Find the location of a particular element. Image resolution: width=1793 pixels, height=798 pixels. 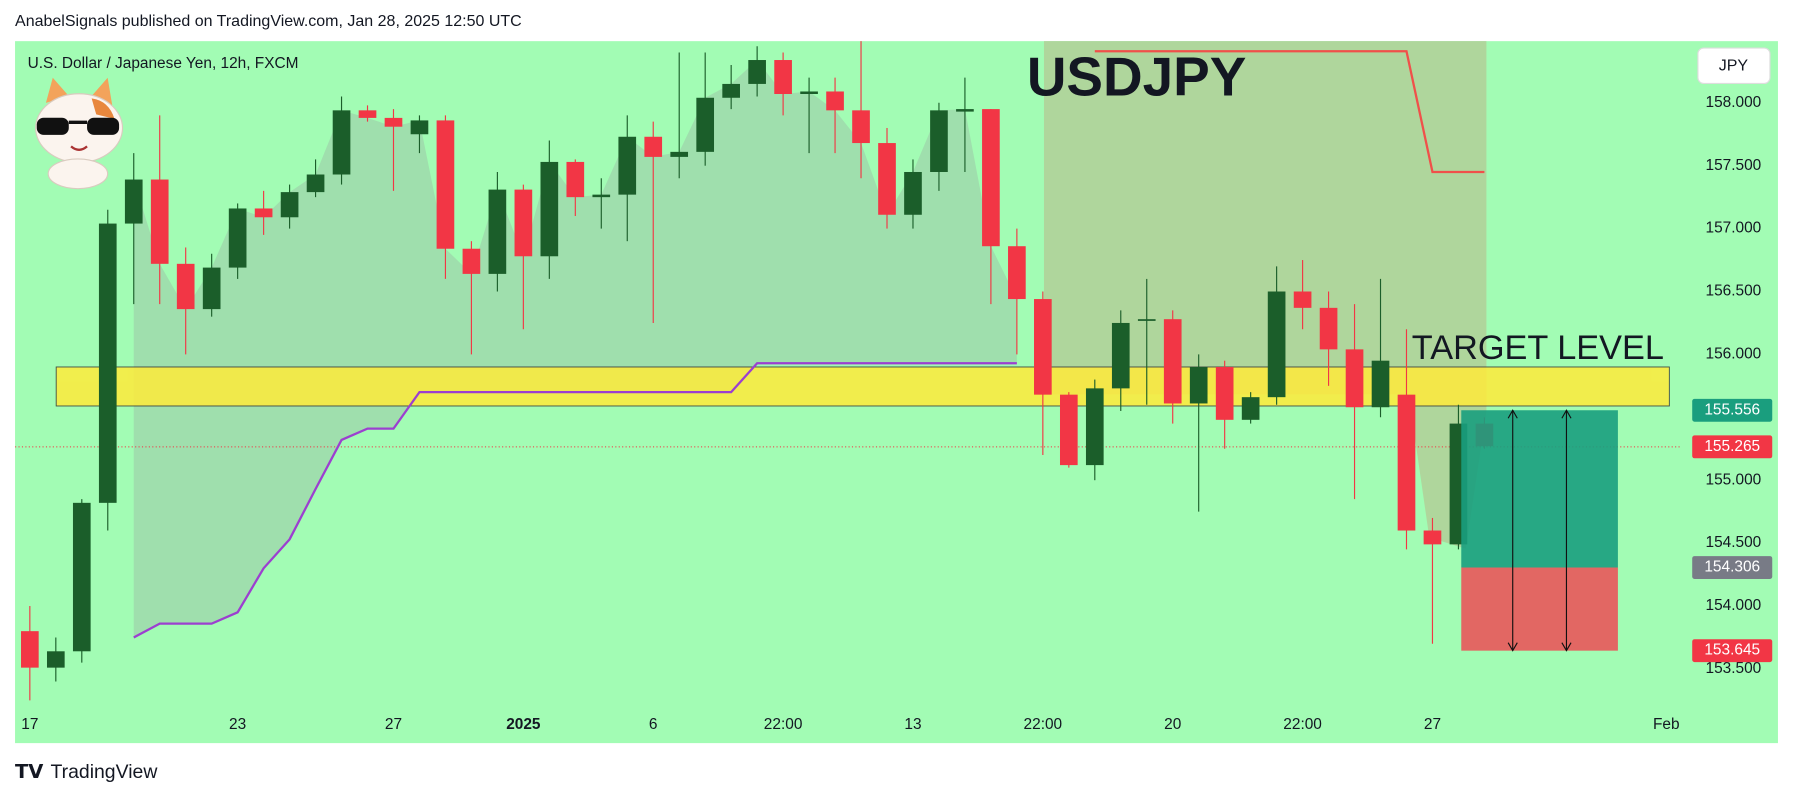

target-zone is located at coordinates (862, 386).